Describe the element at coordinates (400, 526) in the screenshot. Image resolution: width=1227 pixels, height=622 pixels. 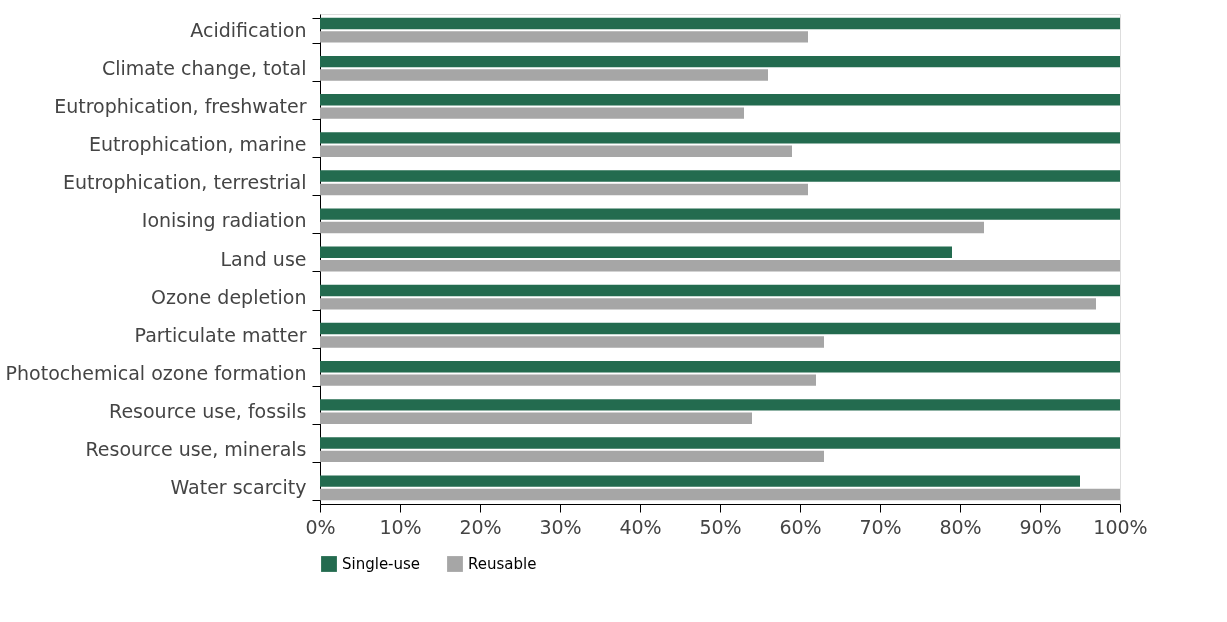
I see `x-tick-label: 10%` at that location.